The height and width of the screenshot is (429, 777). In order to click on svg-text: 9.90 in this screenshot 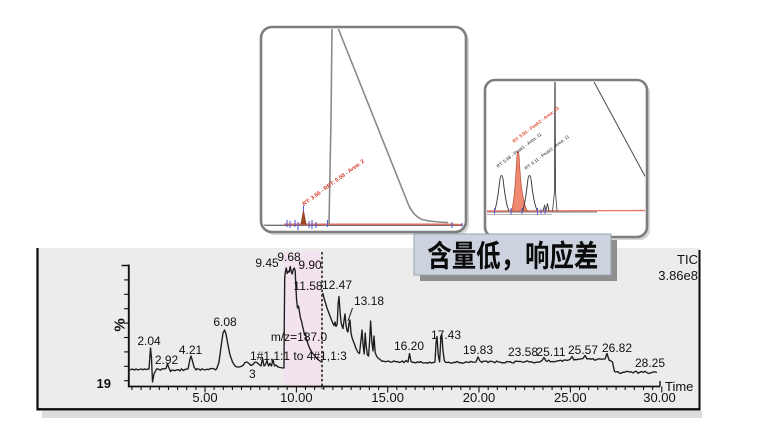, I will do `click(310, 265)`.